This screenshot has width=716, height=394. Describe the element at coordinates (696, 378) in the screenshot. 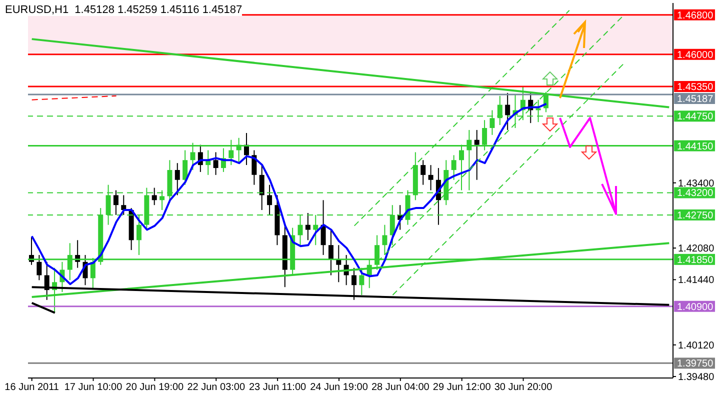

I see `y-tick-label: 1.39480` at that location.